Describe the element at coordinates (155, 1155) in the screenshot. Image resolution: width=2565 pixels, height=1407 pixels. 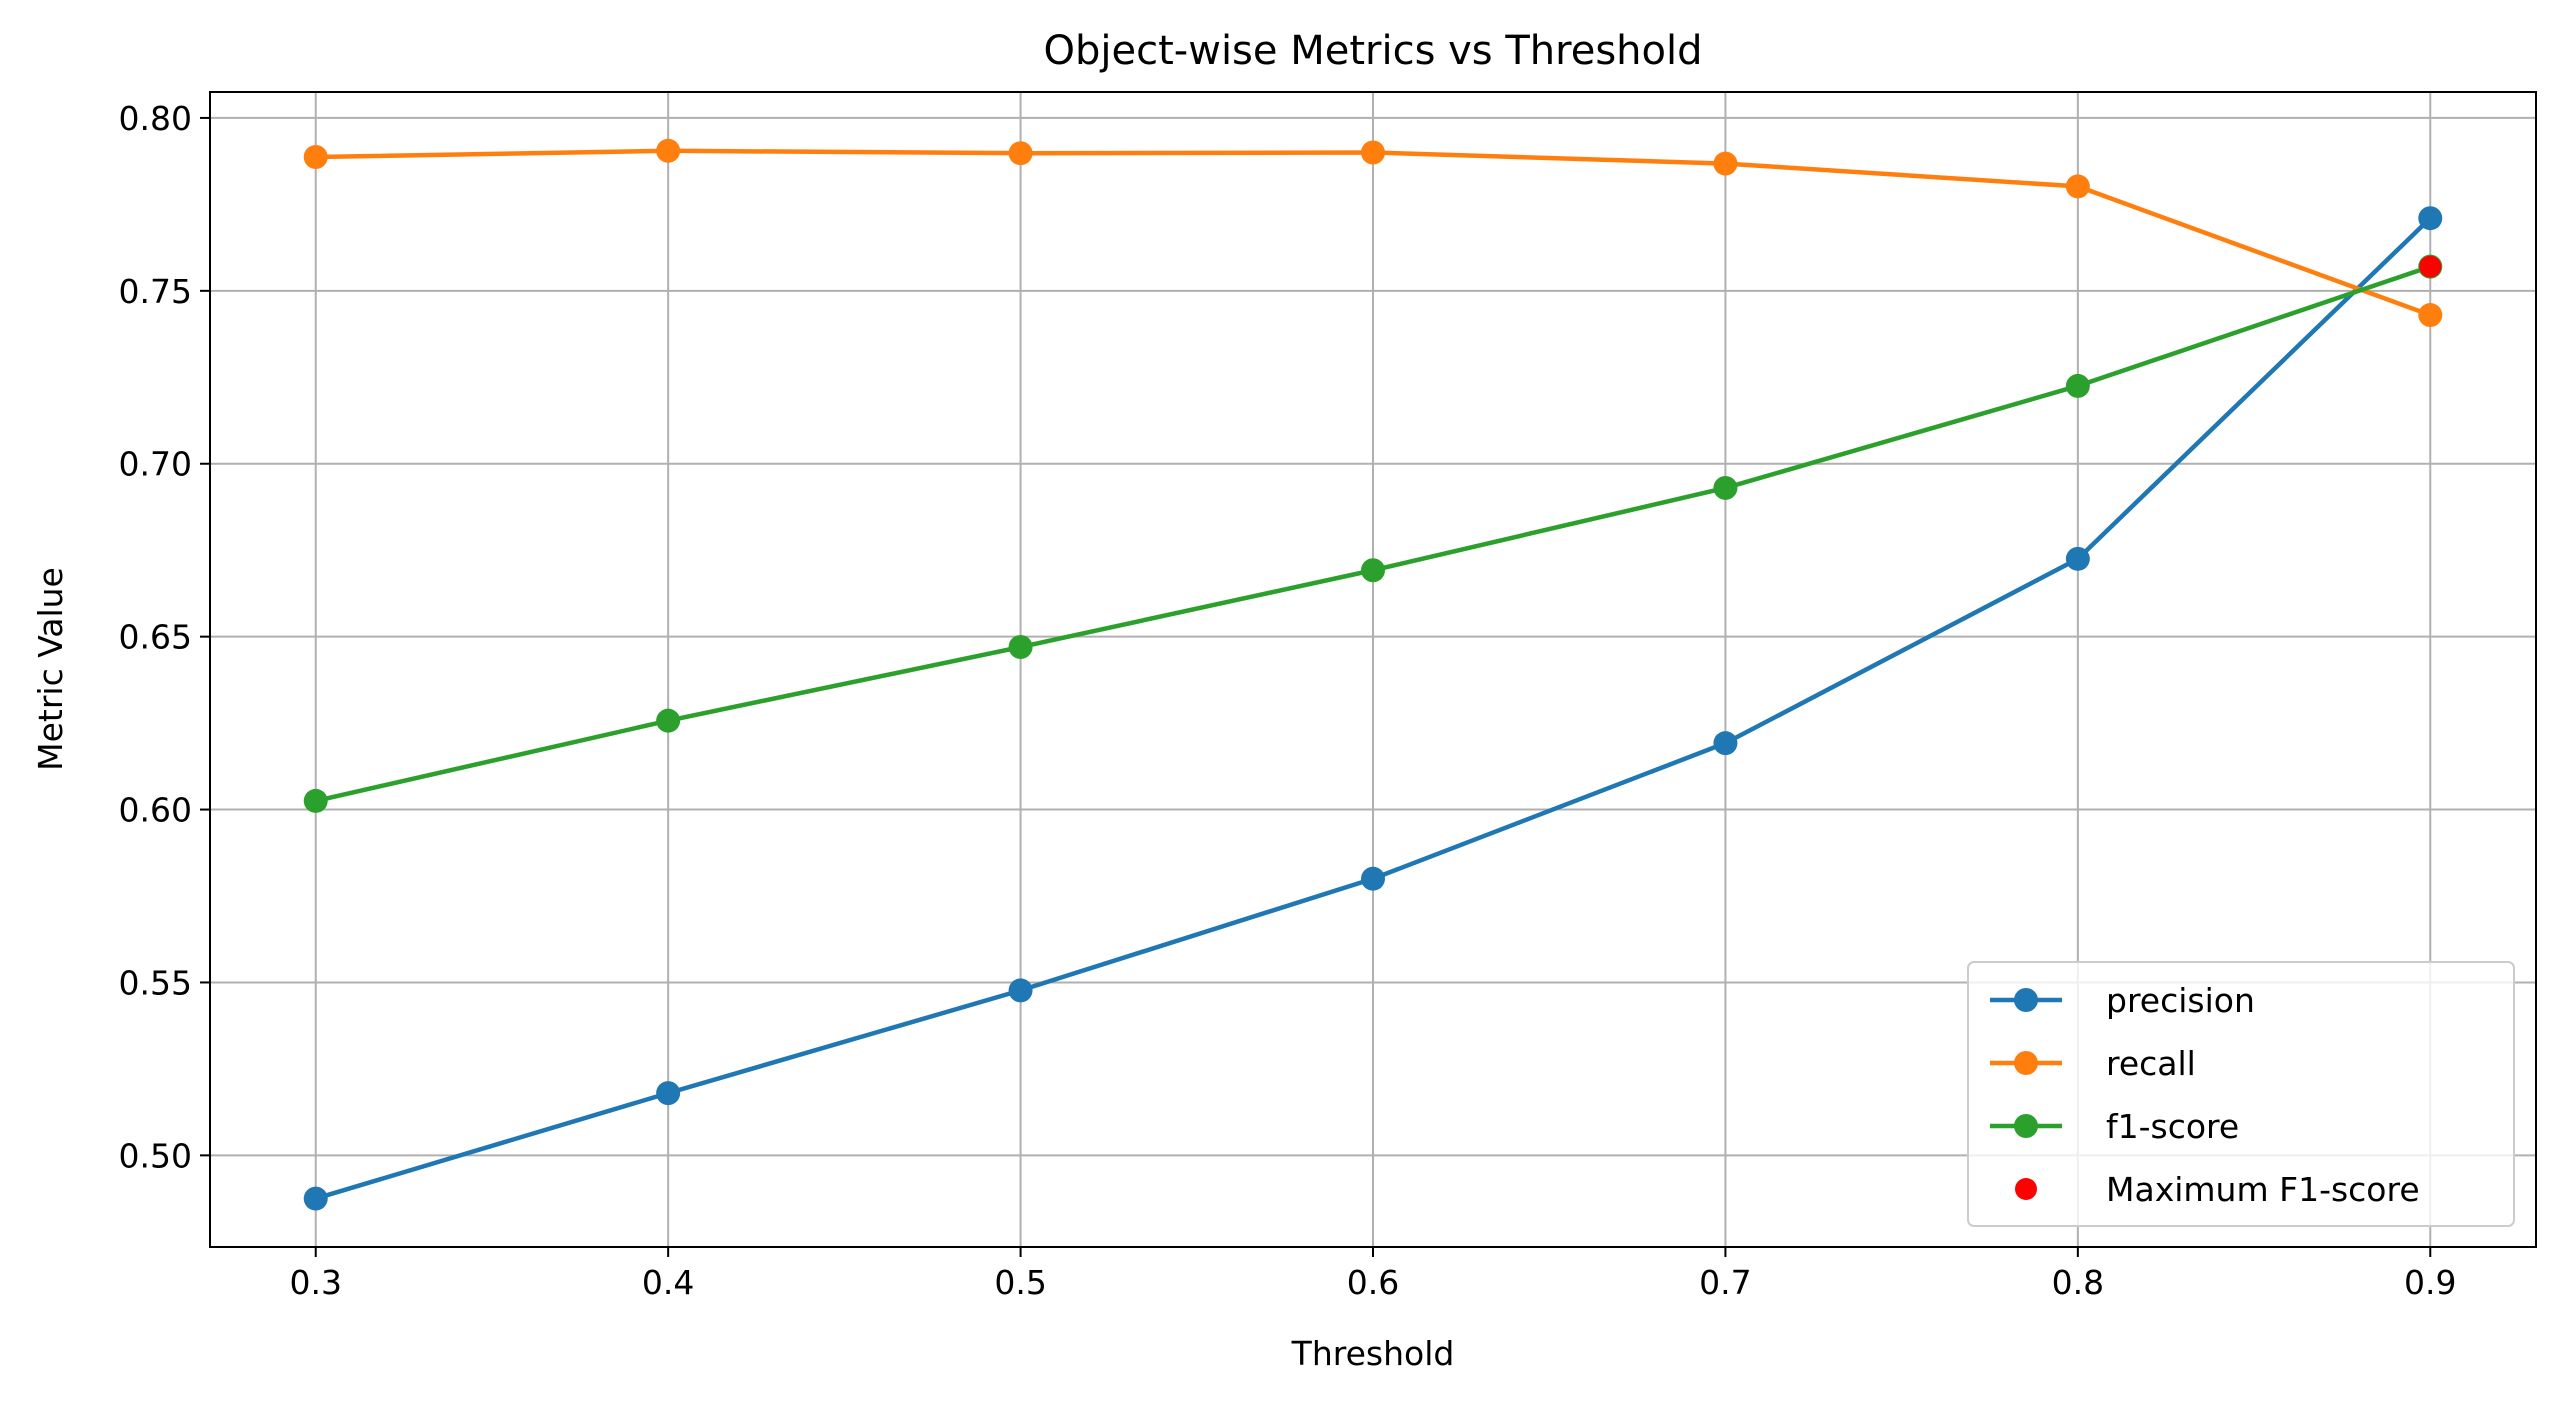
I see `y-tick-label: 0.50` at that location.